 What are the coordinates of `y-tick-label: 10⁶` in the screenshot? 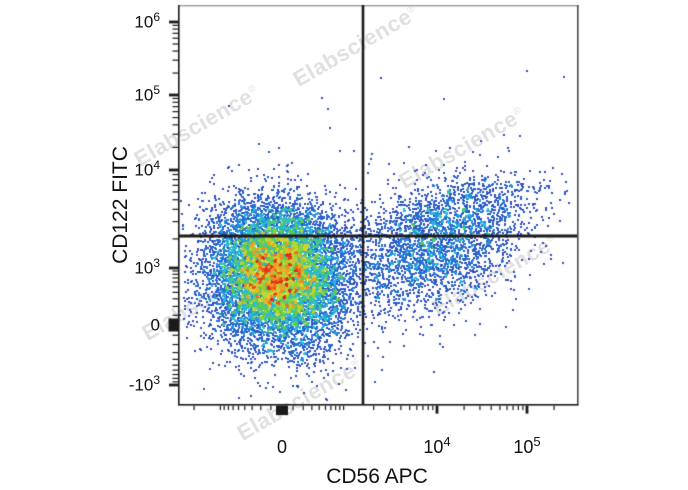 It's located at (147, 20).